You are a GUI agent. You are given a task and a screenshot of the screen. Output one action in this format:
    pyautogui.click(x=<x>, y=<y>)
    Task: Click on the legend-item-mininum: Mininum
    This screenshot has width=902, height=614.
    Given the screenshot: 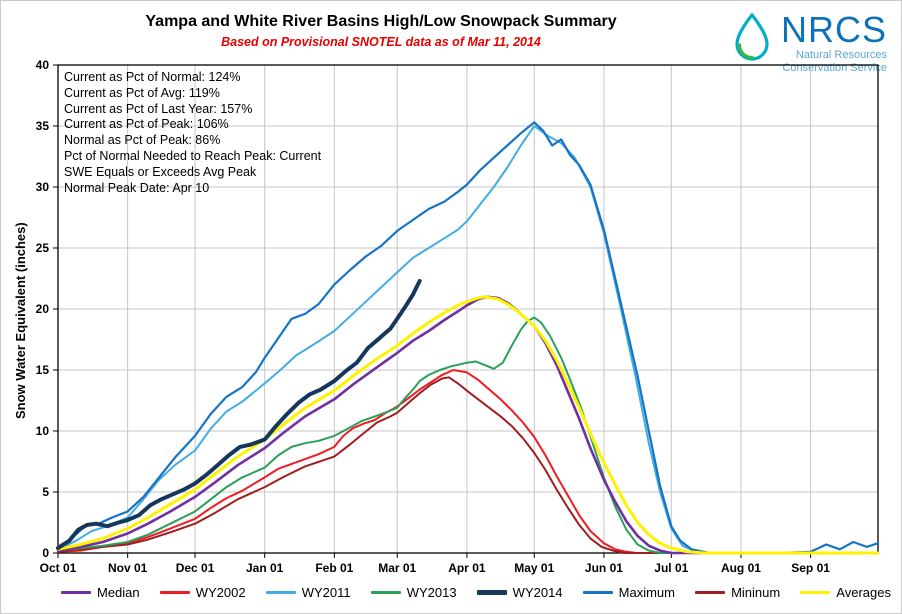 What is the action you would take?
    pyautogui.click(x=737, y=592)
    